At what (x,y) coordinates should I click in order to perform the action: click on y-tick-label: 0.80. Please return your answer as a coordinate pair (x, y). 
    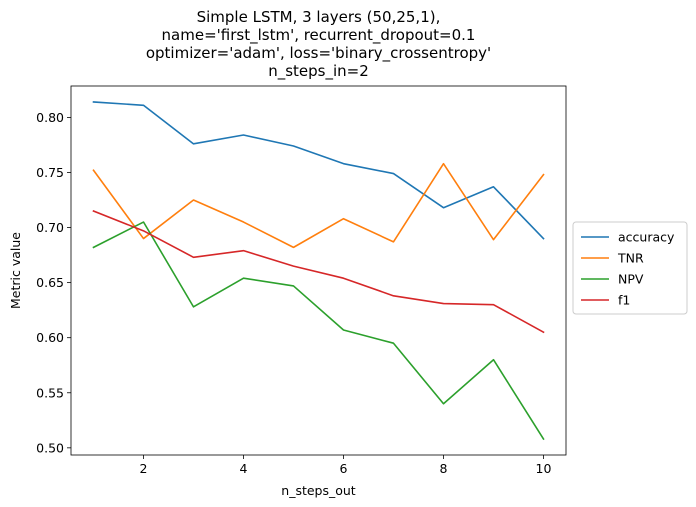
    Looking at the image, I should click on (50, 117).